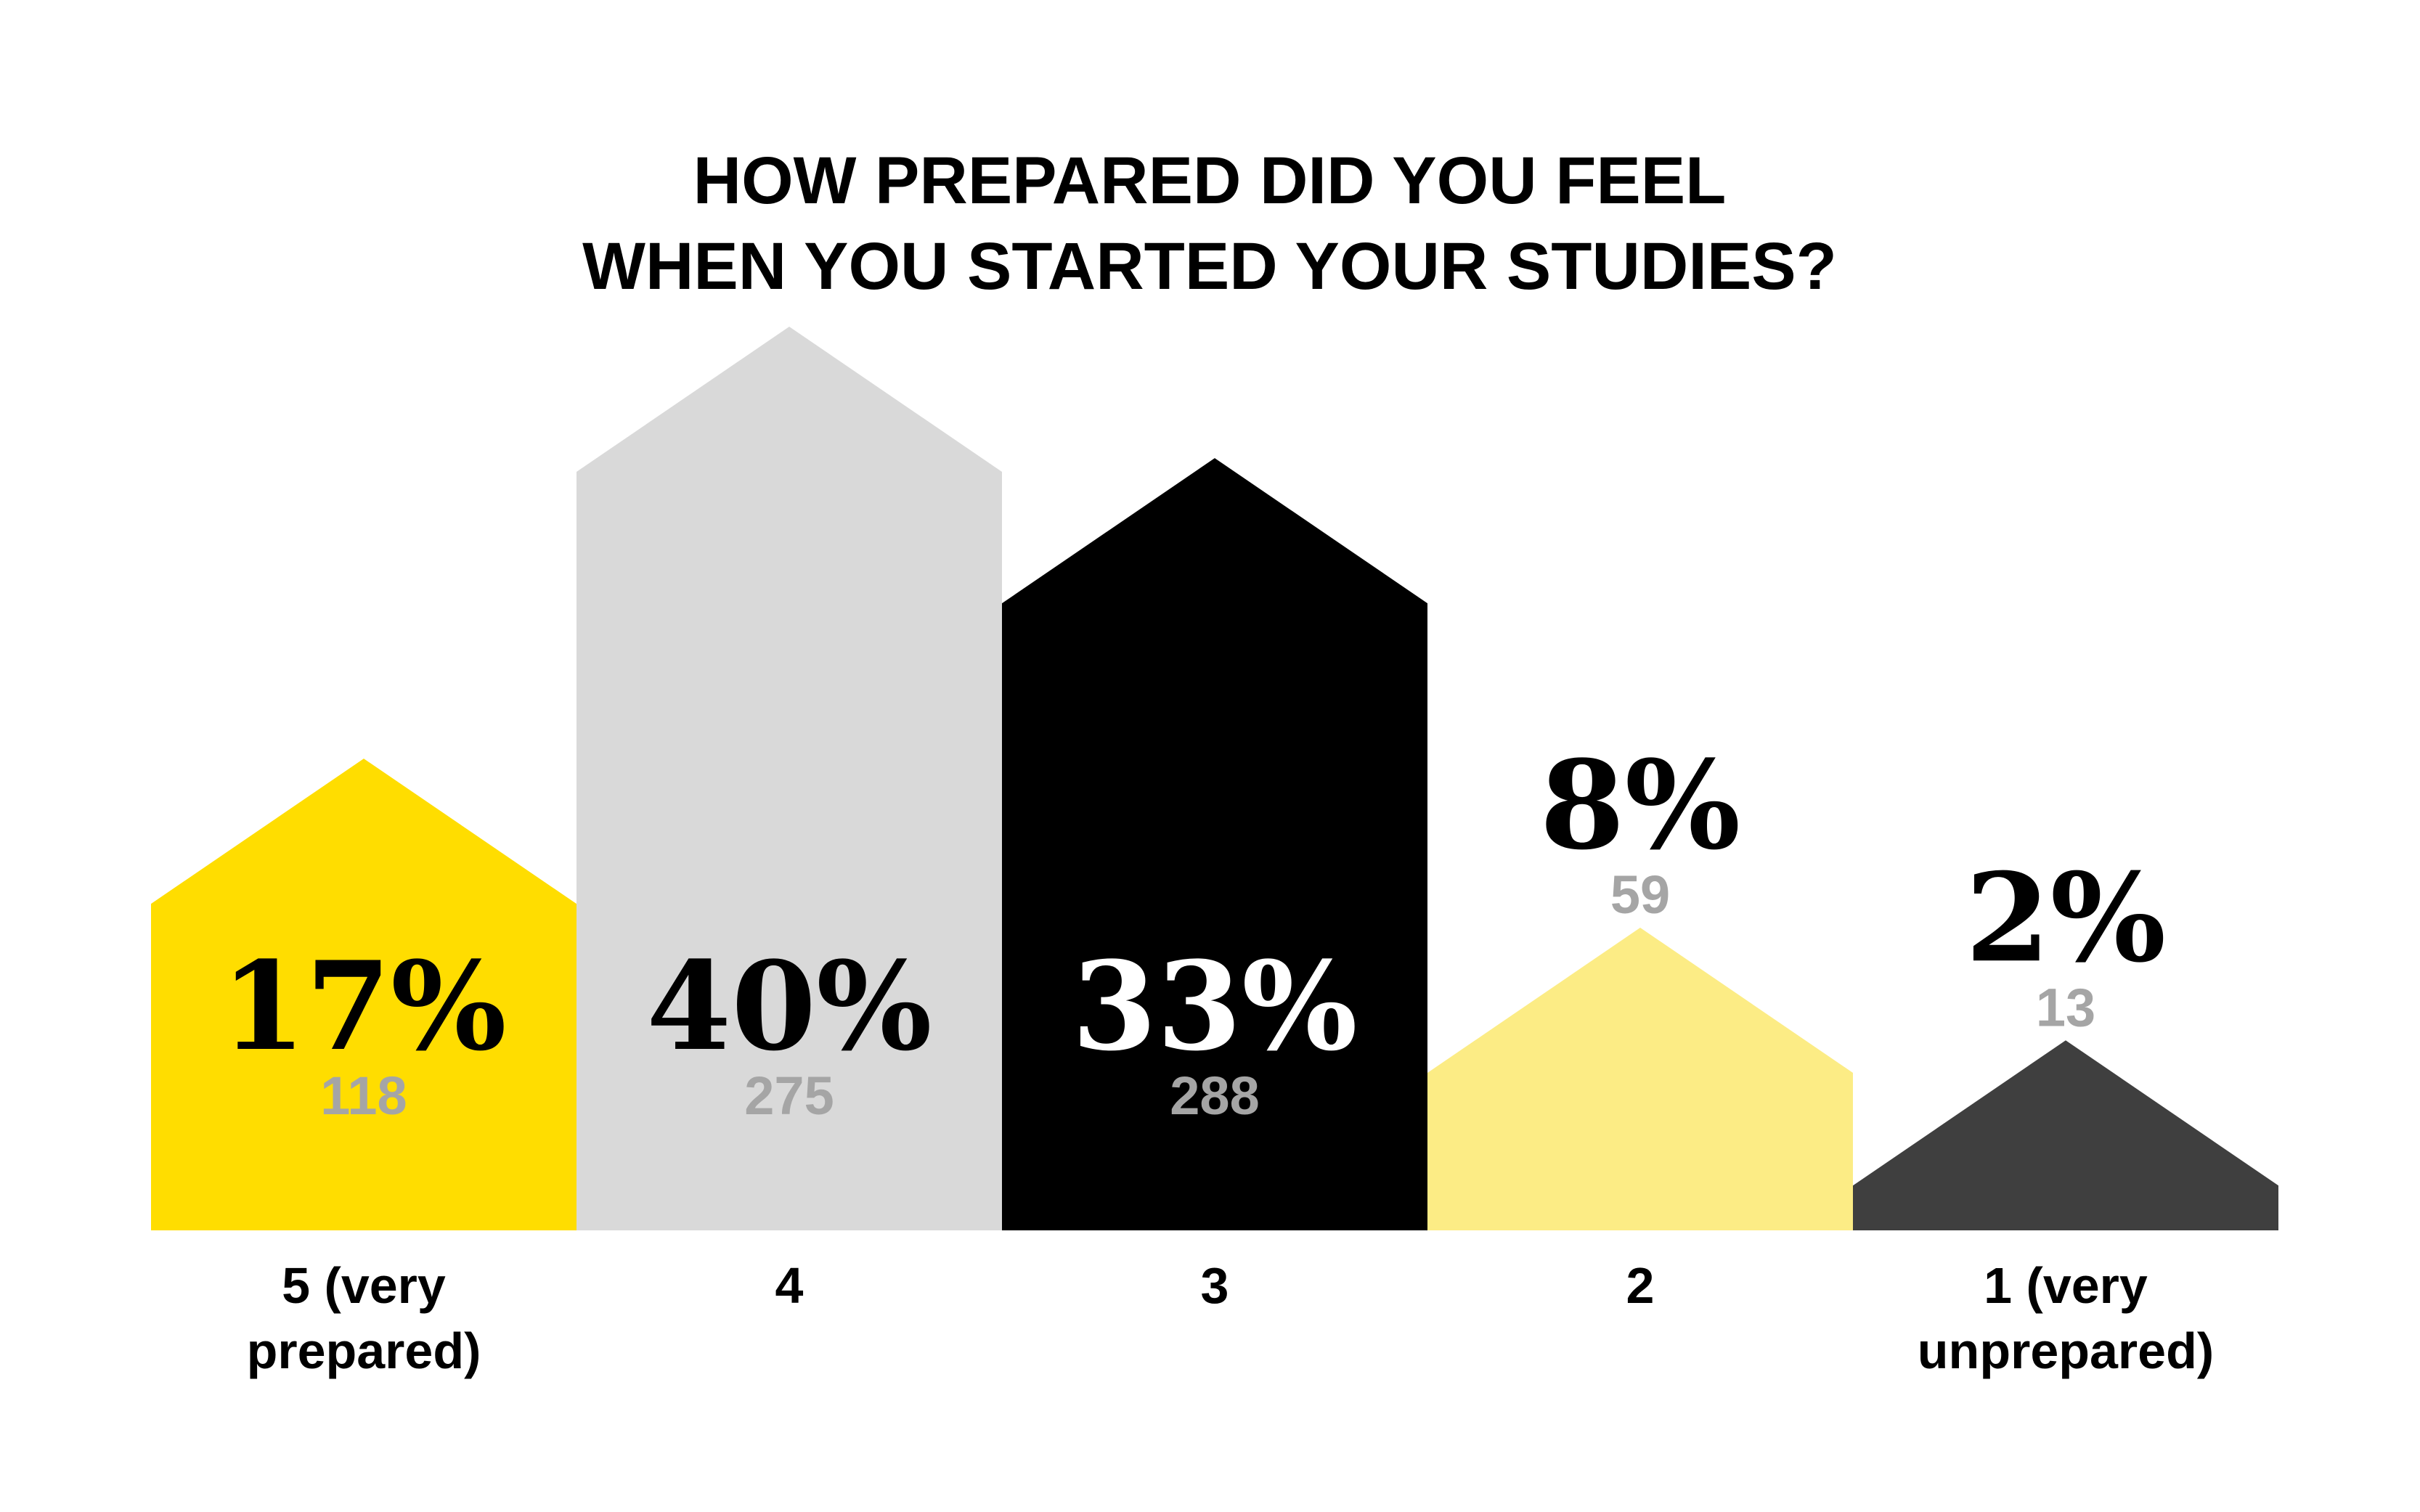 The image size is (2420, 1512). What do you see at coordinates (789, 1285) in the screenshot?
I see `category-label-2-line-1: 4` at bounding box center [789, 1285].